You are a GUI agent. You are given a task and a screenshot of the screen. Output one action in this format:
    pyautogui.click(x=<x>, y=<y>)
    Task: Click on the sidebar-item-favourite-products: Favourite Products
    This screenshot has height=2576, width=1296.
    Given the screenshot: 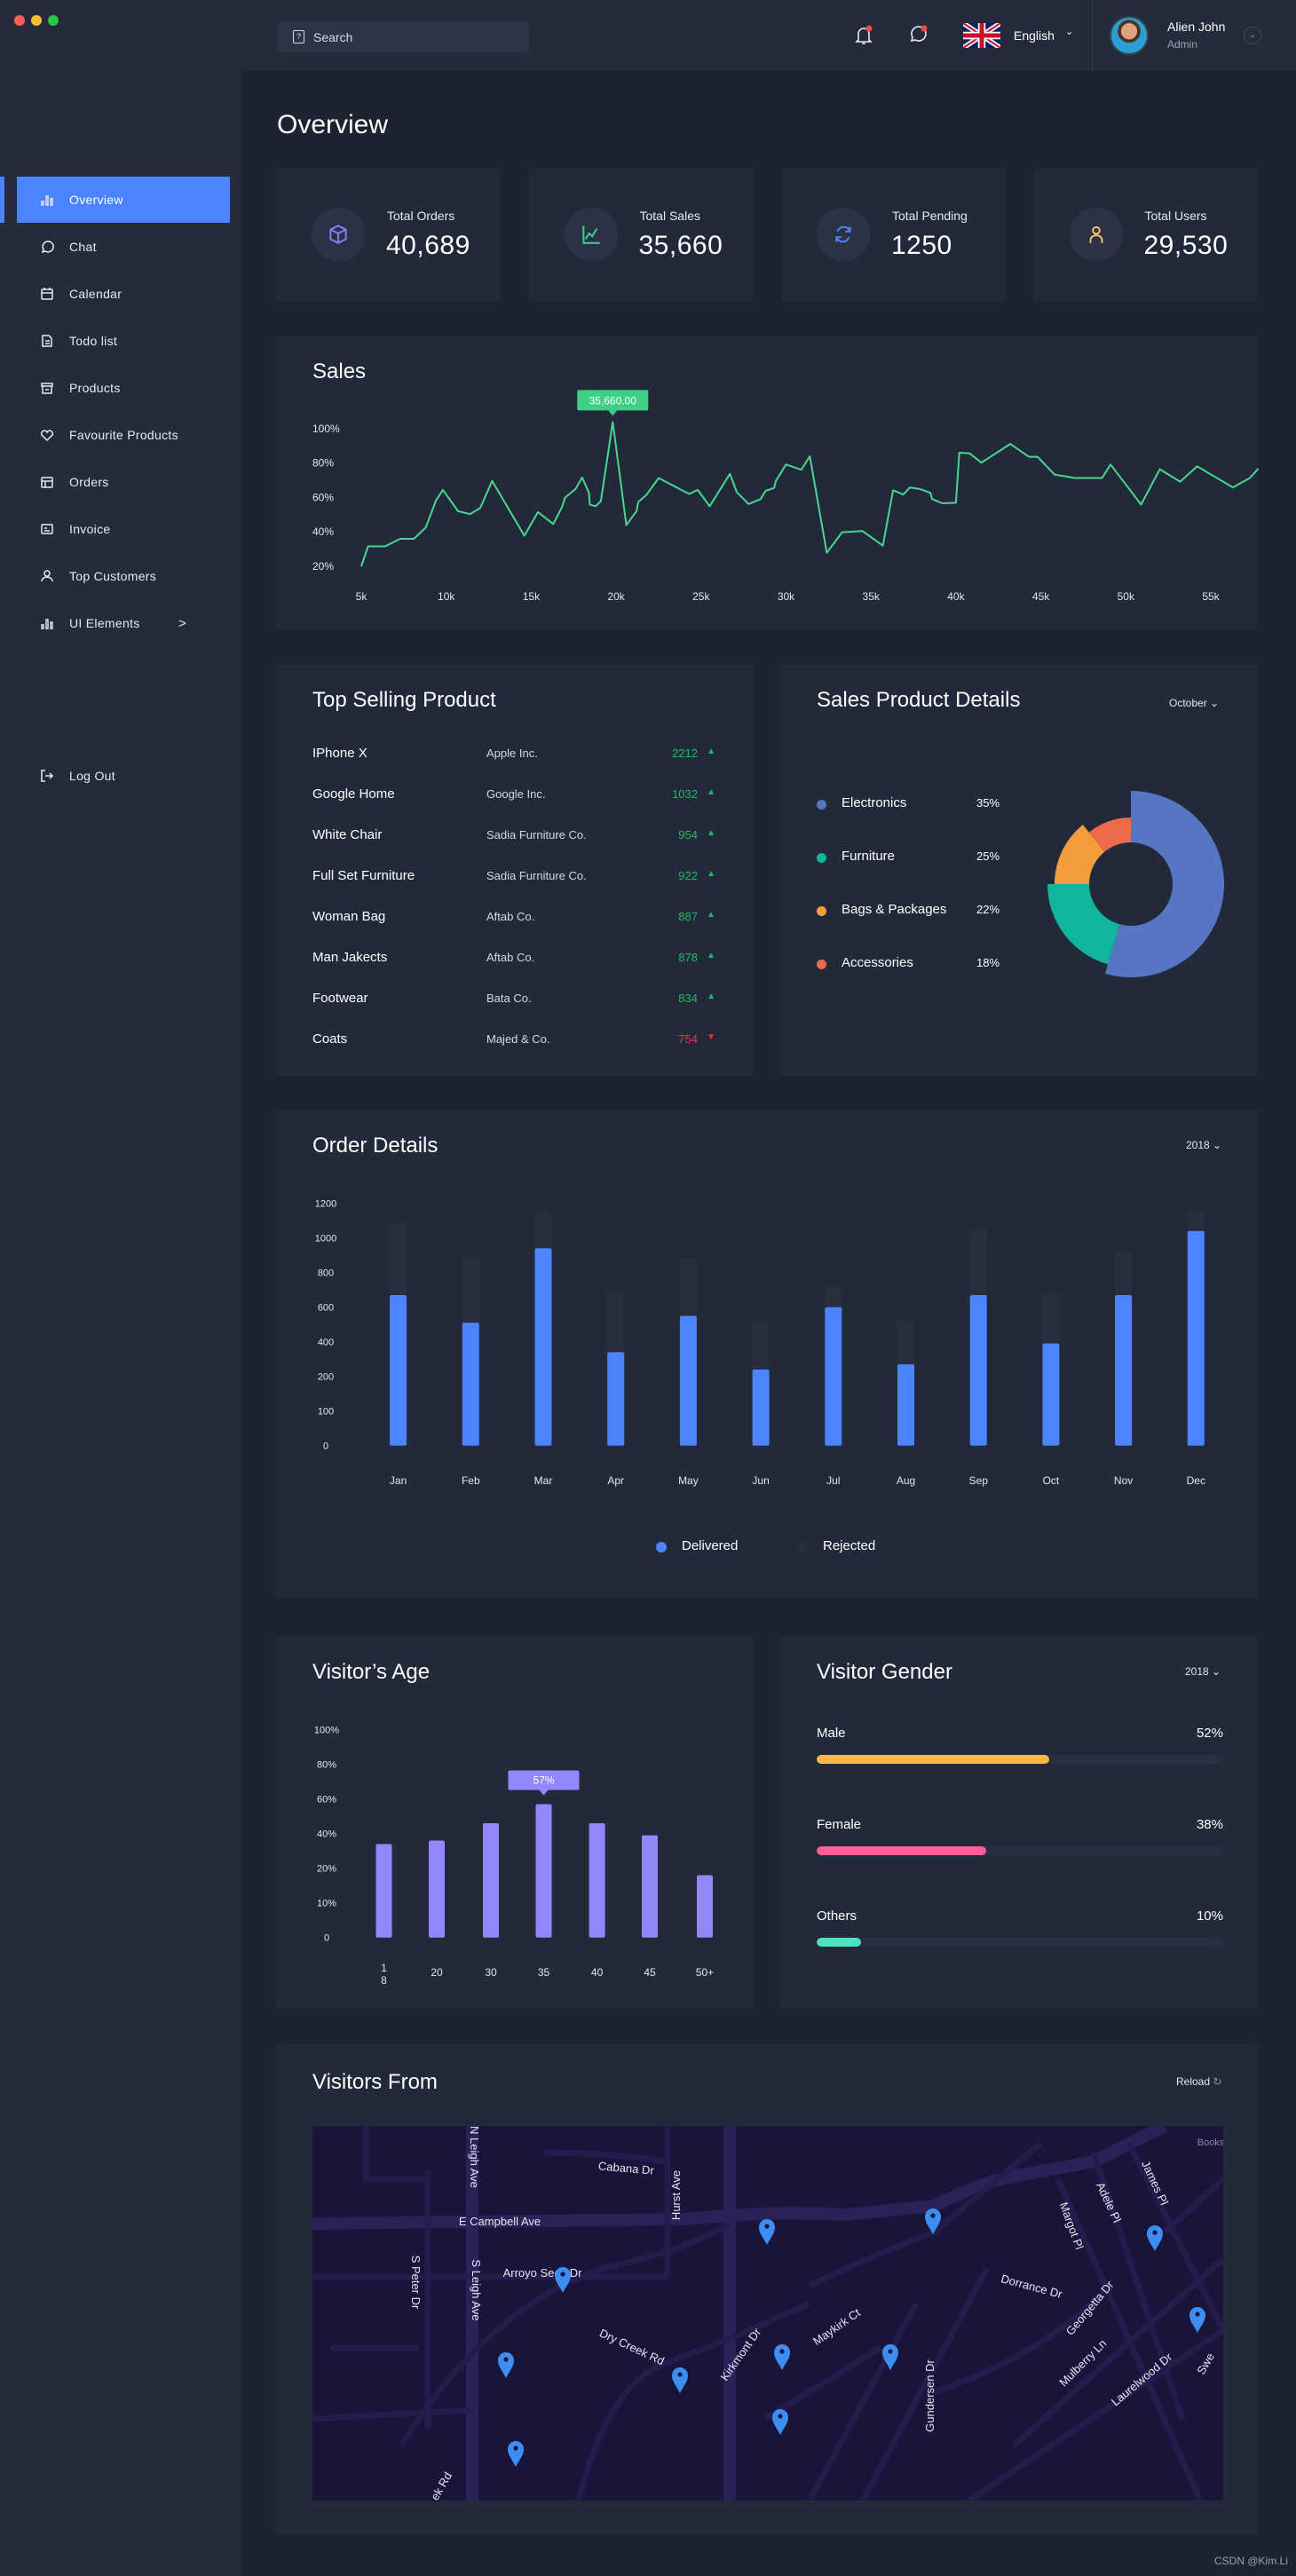 What is the action you would take?
    pyautogui.click(x=123, y=435)
    